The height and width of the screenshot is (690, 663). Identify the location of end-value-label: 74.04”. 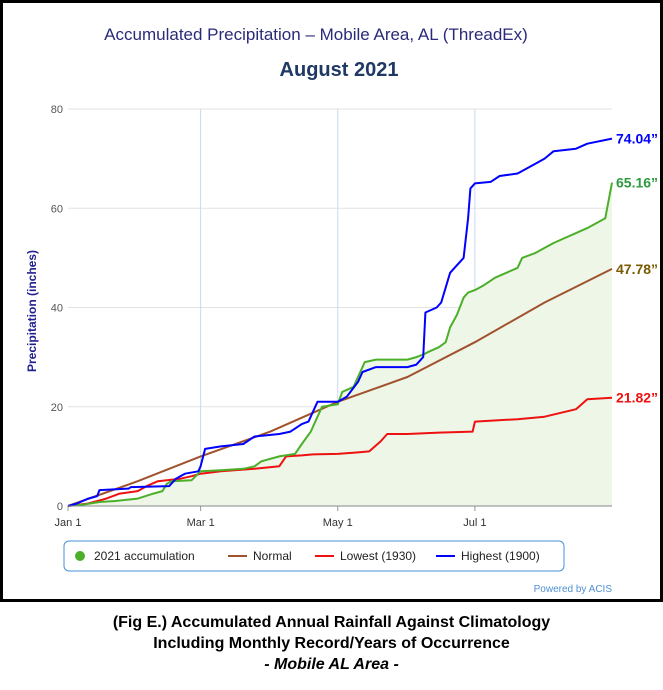
(637, 139).